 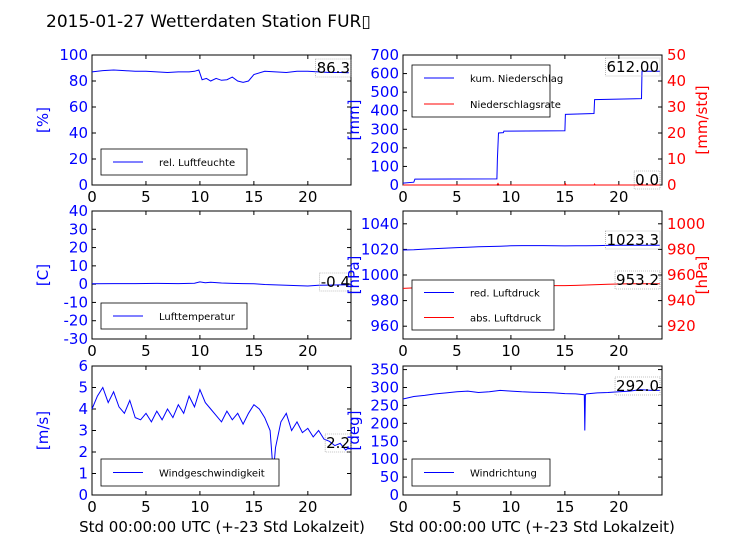 I want to click on legend-box, so click(x=483, y=305).